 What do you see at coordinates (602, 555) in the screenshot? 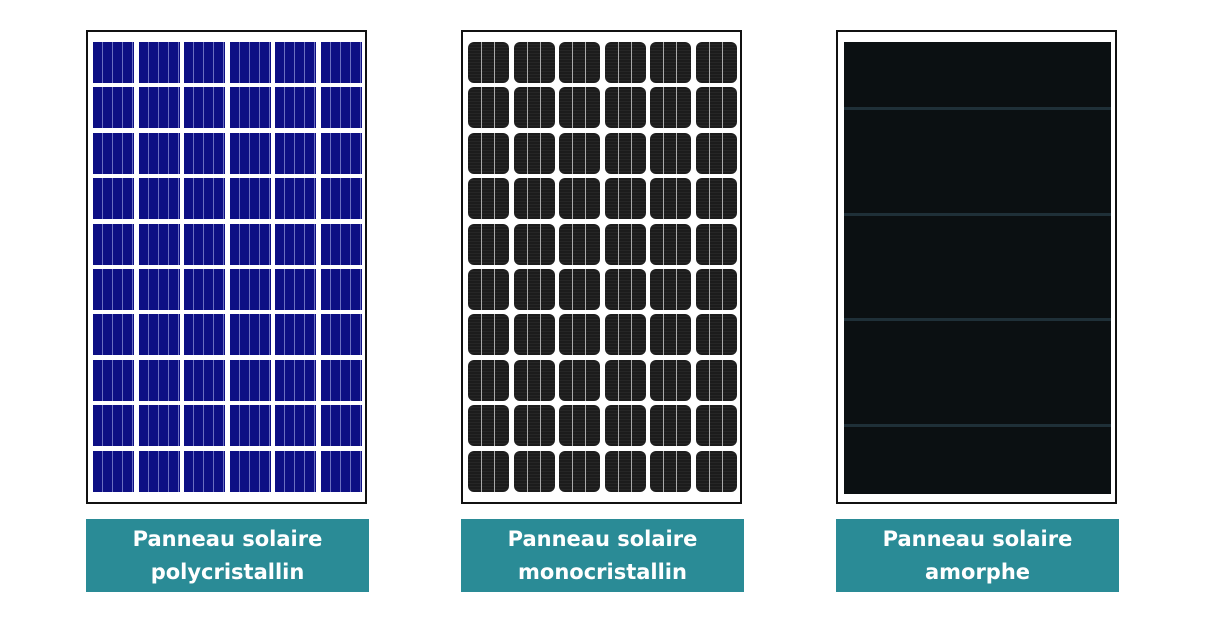
I see `label-monocrystalline: Panneau solaire monocristallin` at bounding box center [602, 555].